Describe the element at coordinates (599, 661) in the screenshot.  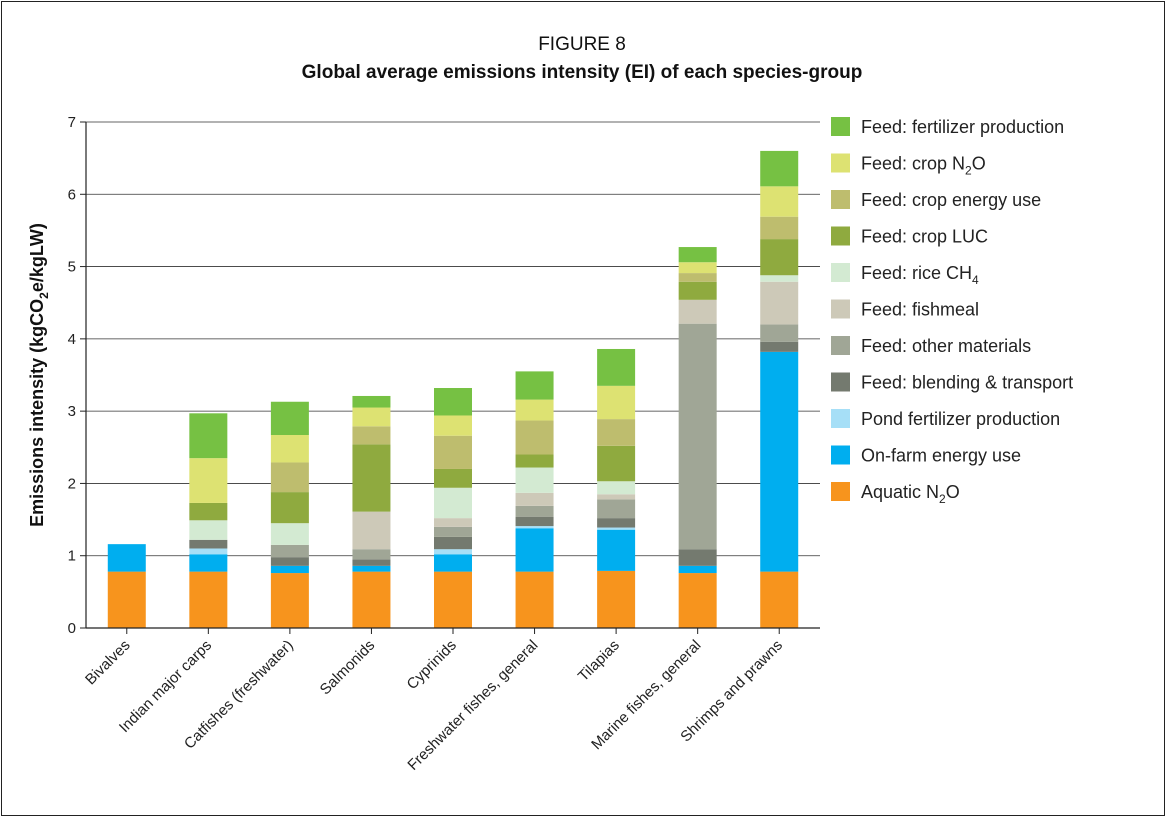
I see `x-tick-label: Tilapias` at that location.